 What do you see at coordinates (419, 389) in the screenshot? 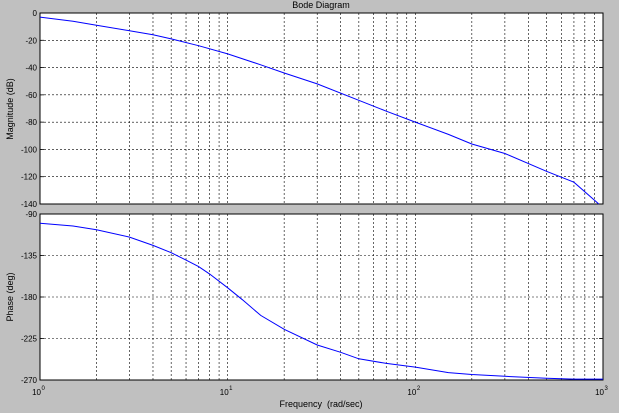
I see `x-tick-label-exponent: 2` at bounding box center [419, 389].